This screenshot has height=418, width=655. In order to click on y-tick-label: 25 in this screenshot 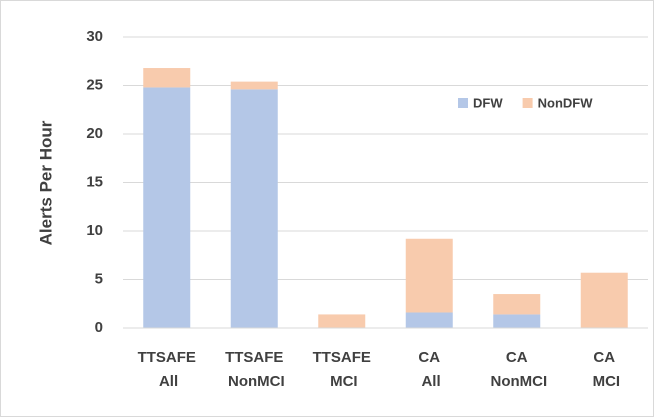, I will do `click(94, 84)`.